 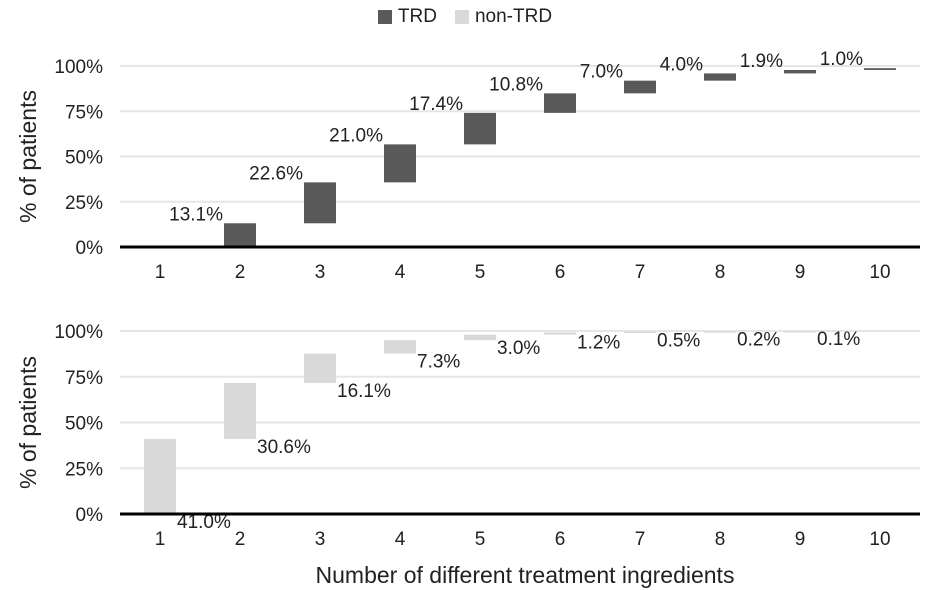 I want to click on bottom-xtick-label: 10, so click(x=879, y=539).